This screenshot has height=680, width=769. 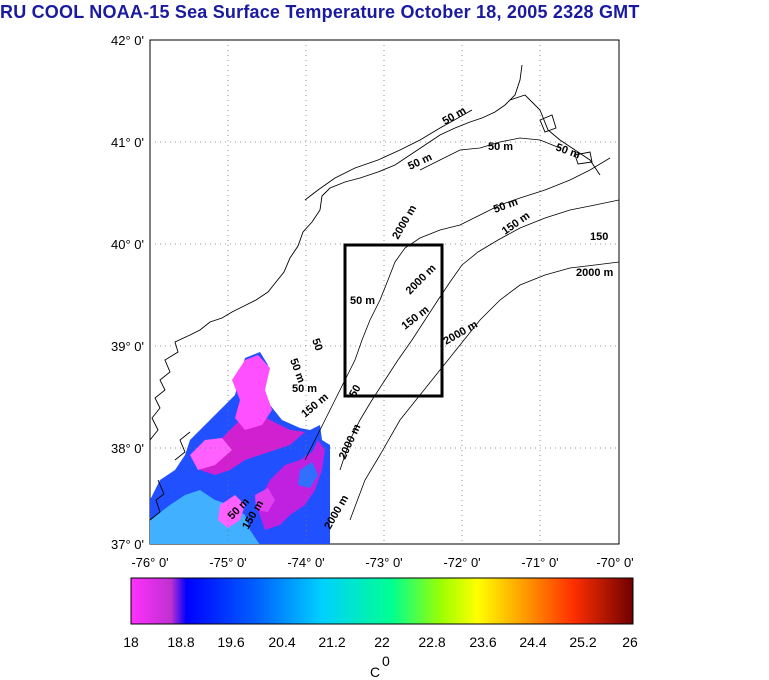 I want to click on colorbar-tick: 22.8, so click(x=431, y=642).